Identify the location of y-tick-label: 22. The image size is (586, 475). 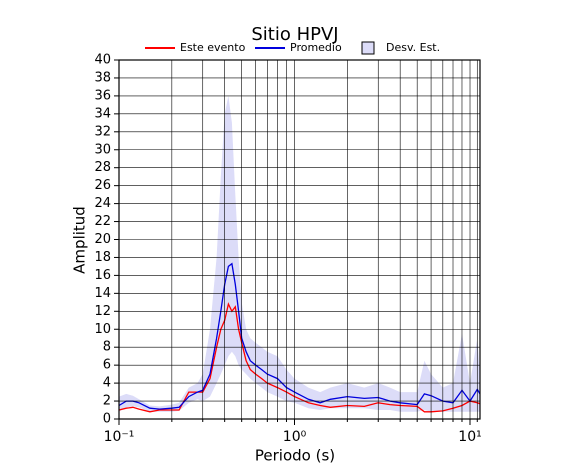
(102, 221).